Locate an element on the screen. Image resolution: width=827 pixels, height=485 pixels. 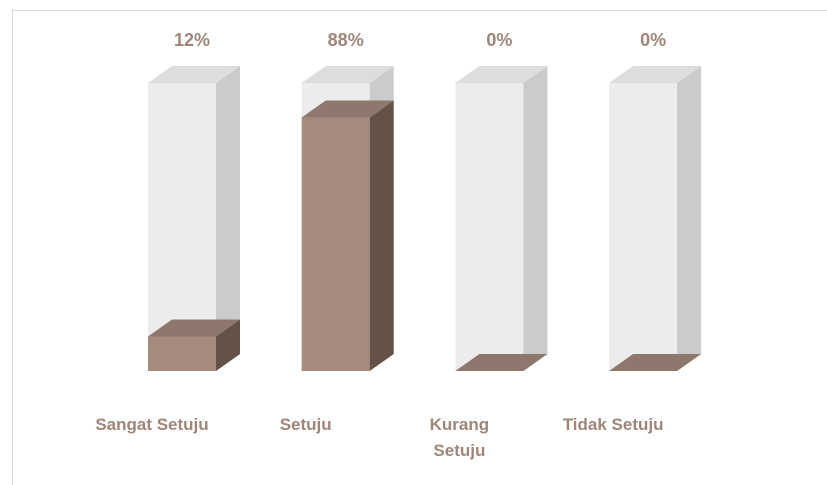
x-tick-label: Tidak Setuju is located at coordinates (613, 424).